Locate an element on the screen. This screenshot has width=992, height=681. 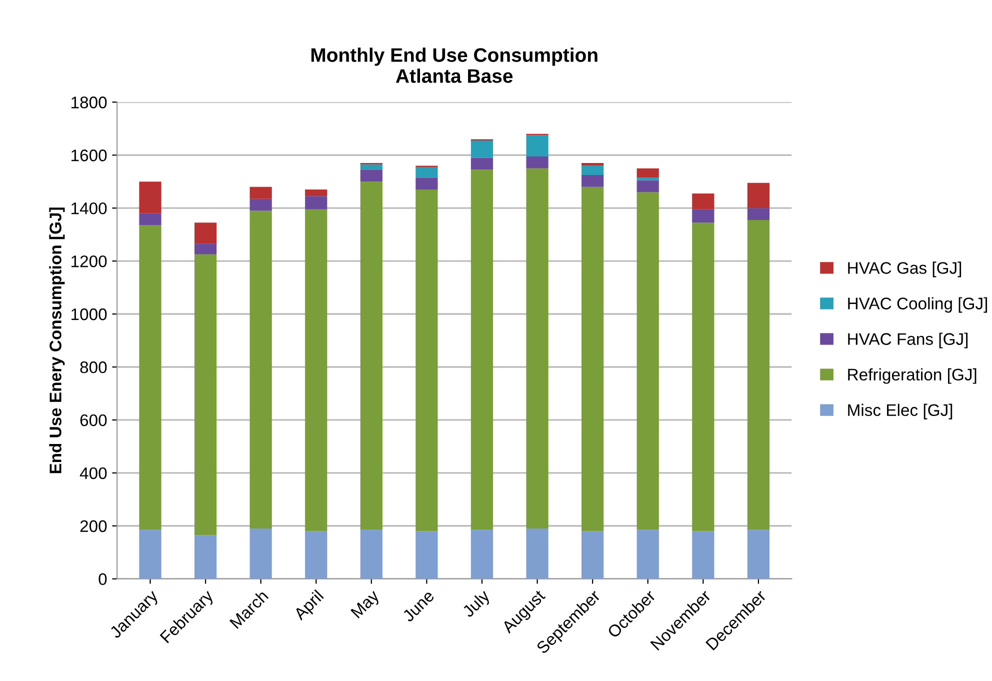
y-axis-title: End Use Enery Consumption [GJ] is located at coordinates (57, 341).